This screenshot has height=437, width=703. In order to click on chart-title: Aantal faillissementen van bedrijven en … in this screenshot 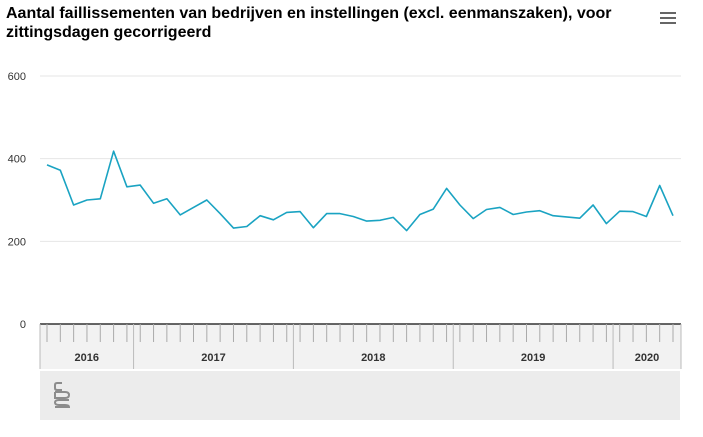, I will do `click(309, 23)`.